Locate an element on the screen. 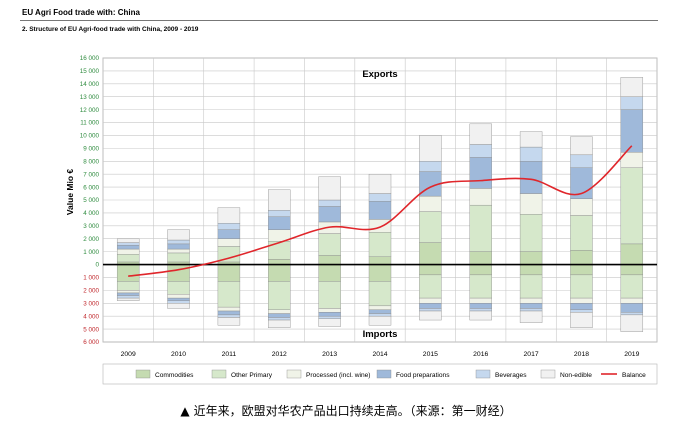 This screenshot has height=431, width=692. caption-marker: ▲ is located at coordinates (185, 411).